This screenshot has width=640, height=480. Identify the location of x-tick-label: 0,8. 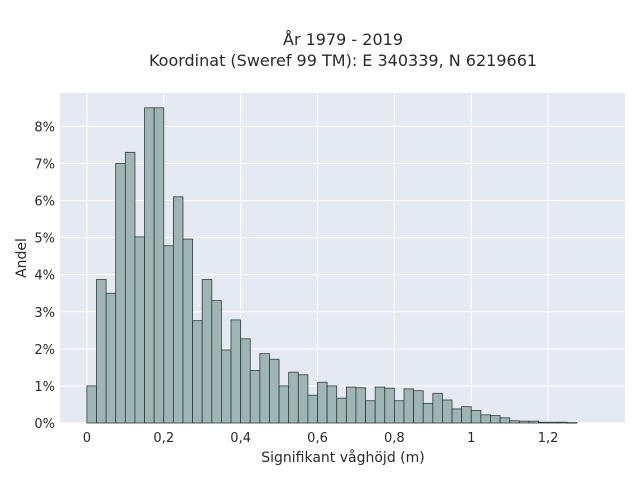
(394, 438).